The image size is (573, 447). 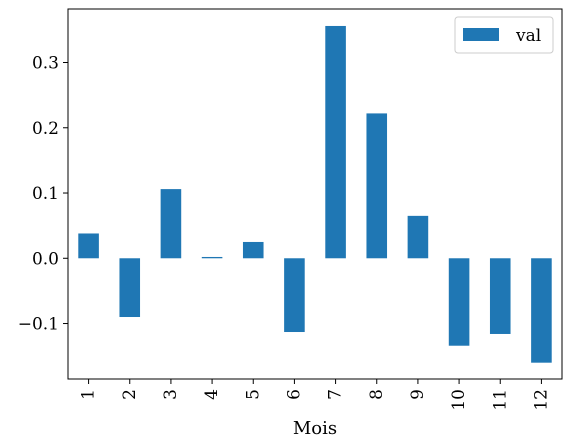 I want to click on x-axis-title: Mois, so click(x=315, y=428).